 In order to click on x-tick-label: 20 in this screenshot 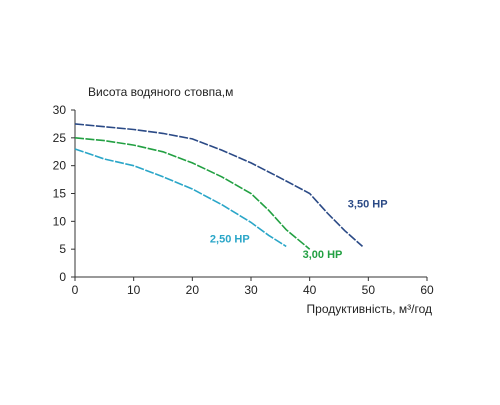, I will do `click(193, 290)`.